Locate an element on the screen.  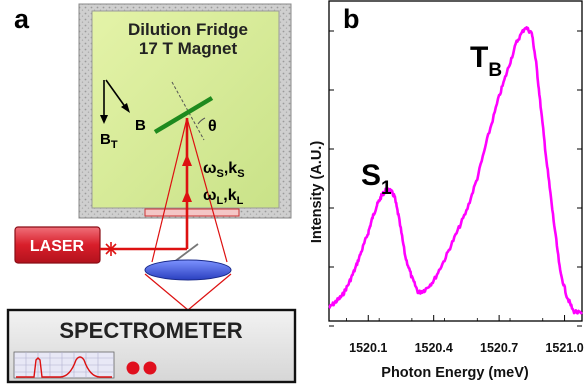
x-tick-label-3: 1521.0 is located at coordinates (564, 348).